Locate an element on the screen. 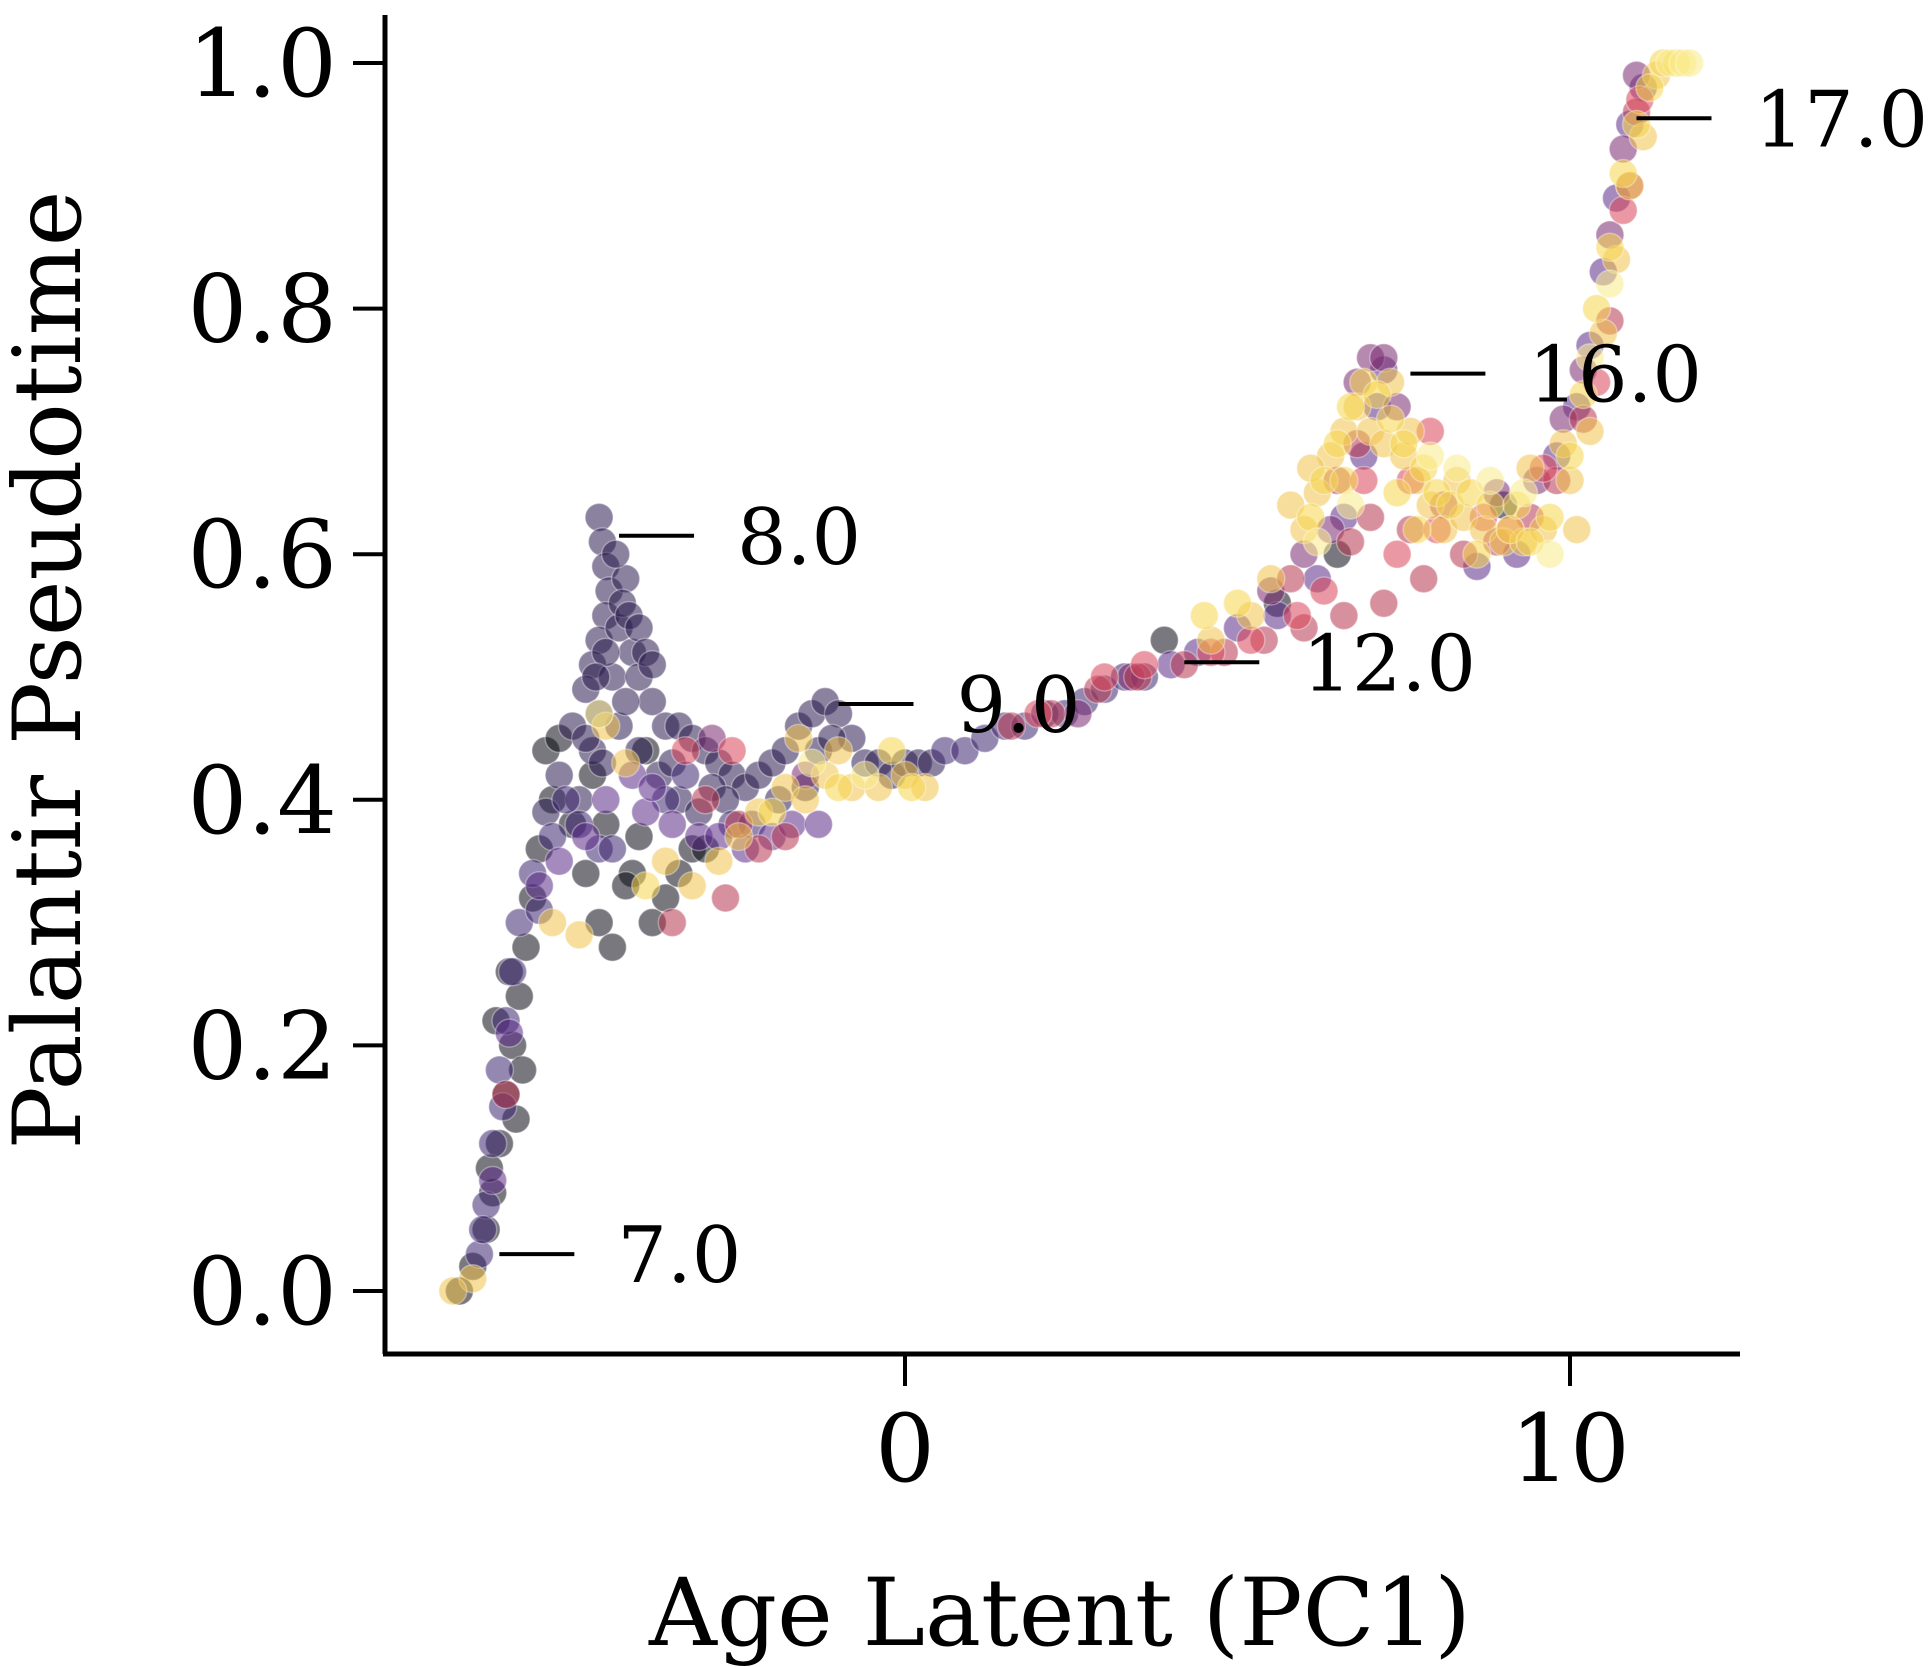 The width and height of the screenshot is (1928, 1667). y-tick-label: 0.8 is located at coordinates (263, 310).